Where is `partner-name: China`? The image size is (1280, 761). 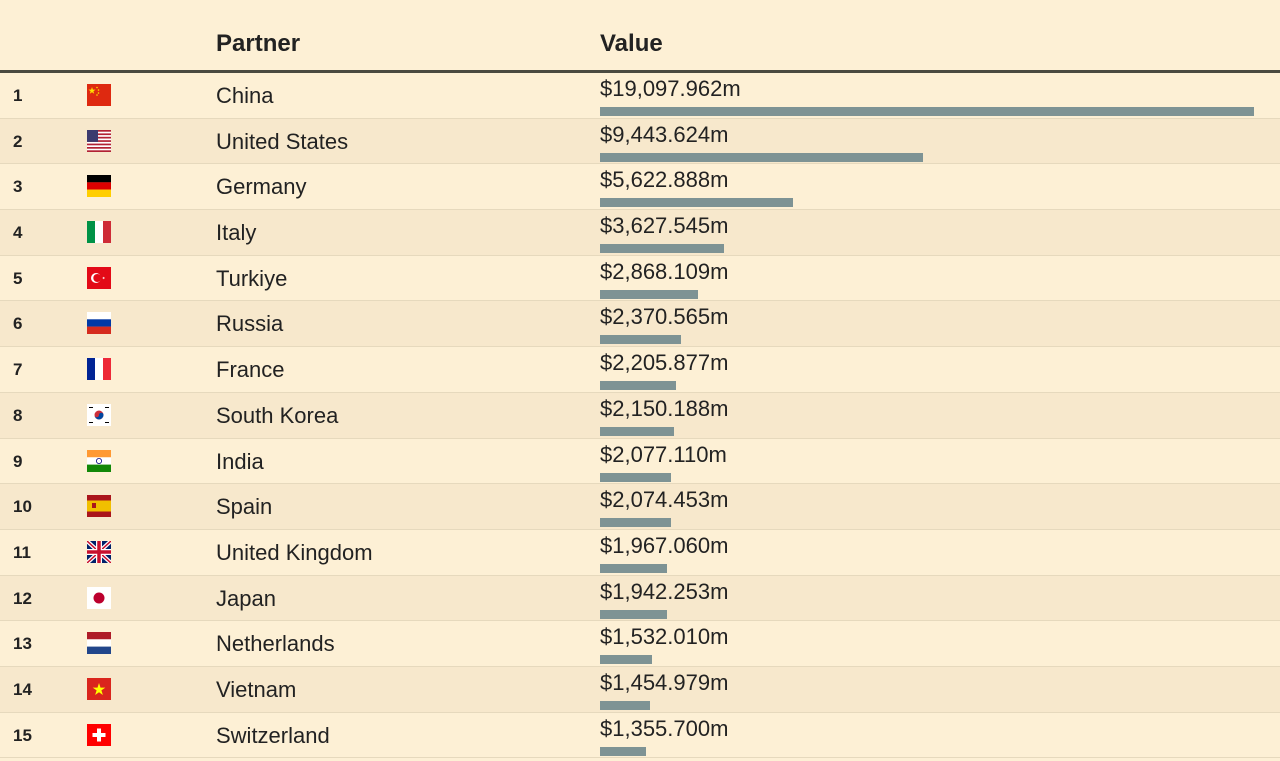 partner-name: China is located at coordinates (245, 95).